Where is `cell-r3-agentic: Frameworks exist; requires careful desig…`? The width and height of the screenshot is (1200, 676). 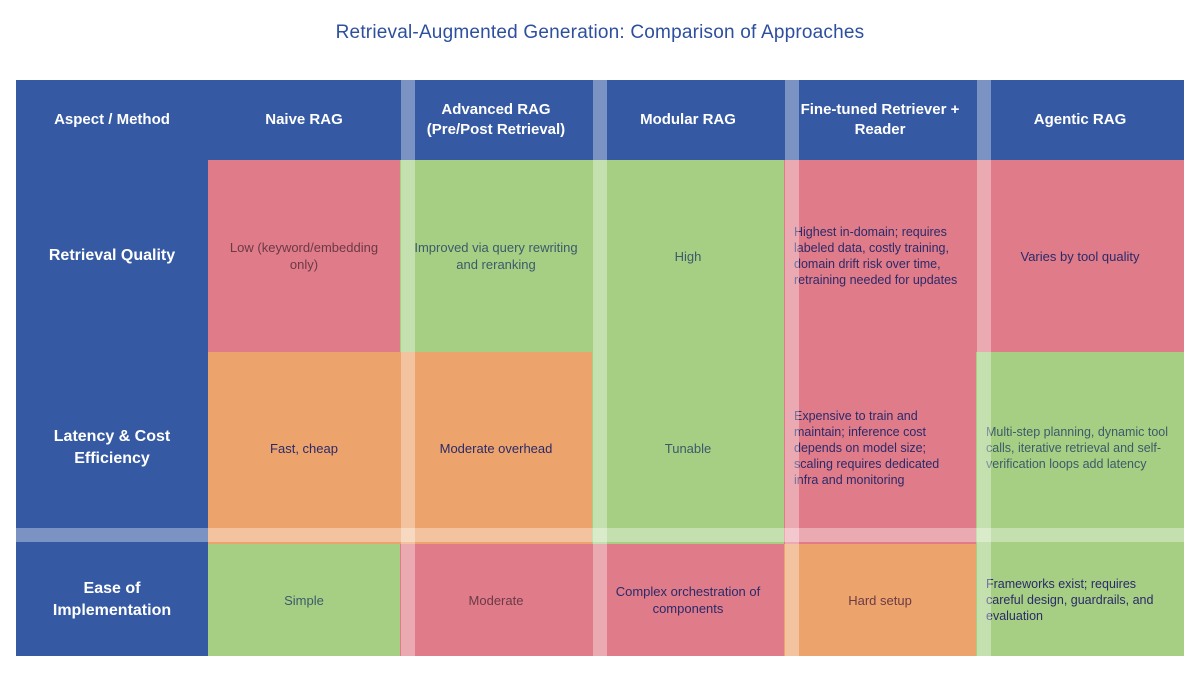 cell-r3-agentic: Frameworks exist; requires careful desig… is located at coordinates (1080, 600).